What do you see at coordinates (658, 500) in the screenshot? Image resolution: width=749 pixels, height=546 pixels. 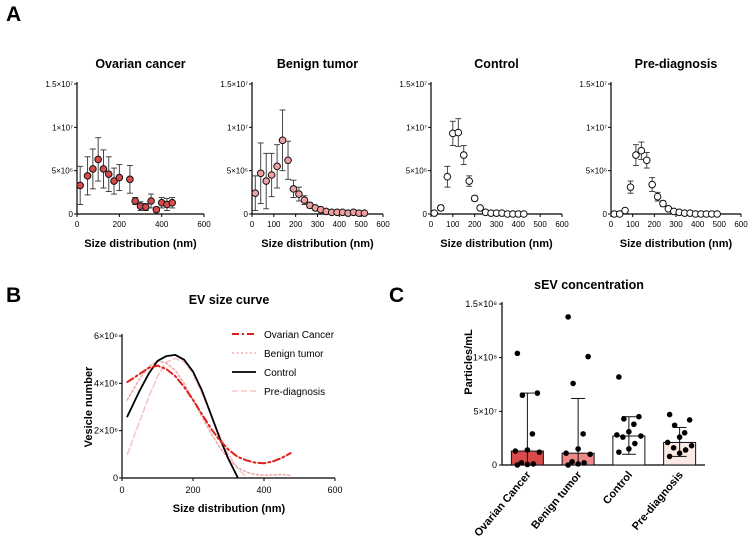 I see `category-label: Pre-diagnosis` at bounding box center [658, 500].